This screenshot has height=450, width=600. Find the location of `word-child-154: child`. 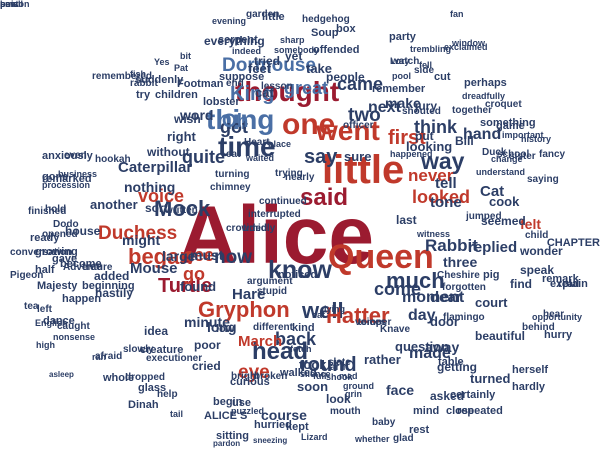

word-child-154: child is located at coordinates (537, 235).